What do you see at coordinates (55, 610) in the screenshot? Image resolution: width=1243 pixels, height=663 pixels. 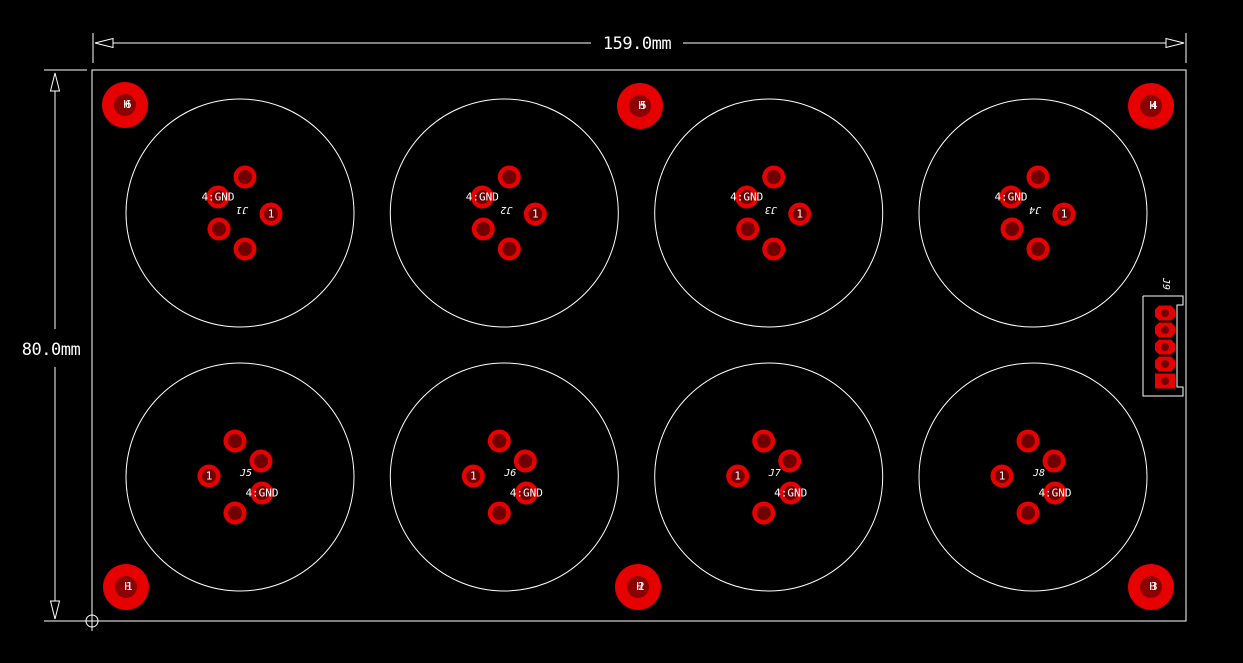 I see `arrow-down-icon` at bounding box center [55, 610].